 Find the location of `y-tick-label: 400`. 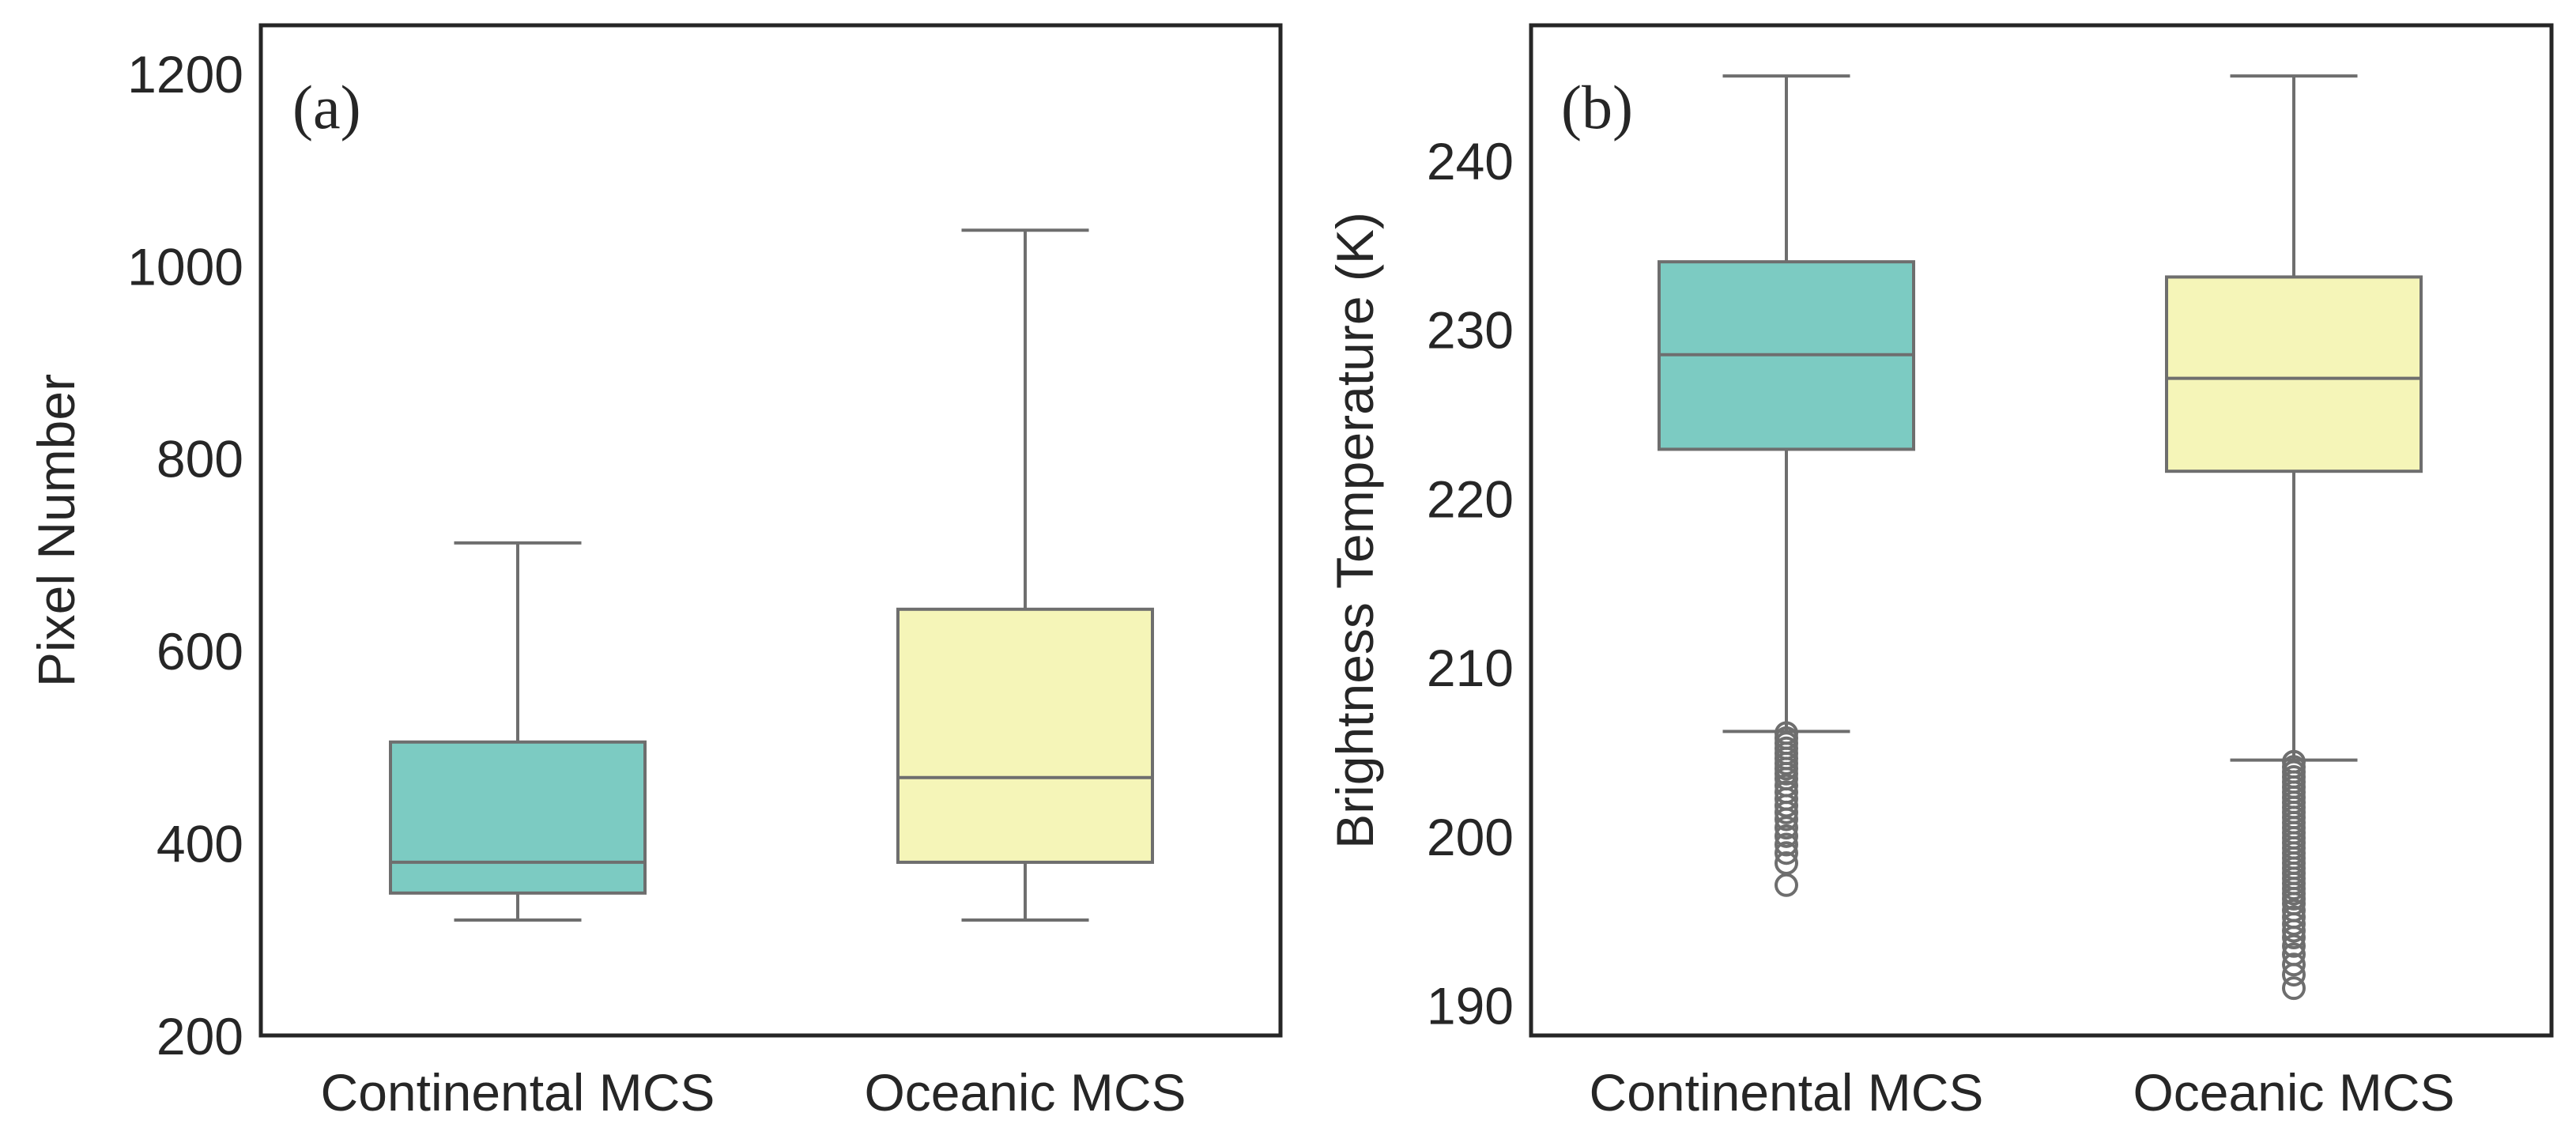

y-tick-label: 400 is located at coordinates (200, 844).